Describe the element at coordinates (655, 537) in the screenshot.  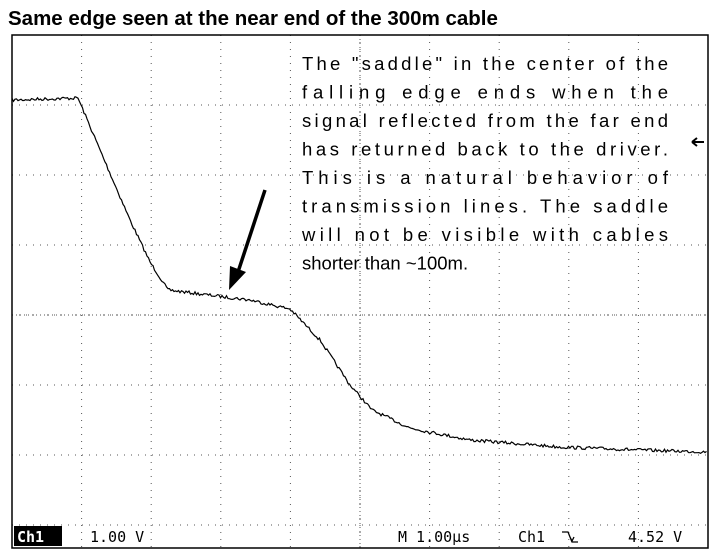
I see `trigger-level: 4.52 V` at that location.